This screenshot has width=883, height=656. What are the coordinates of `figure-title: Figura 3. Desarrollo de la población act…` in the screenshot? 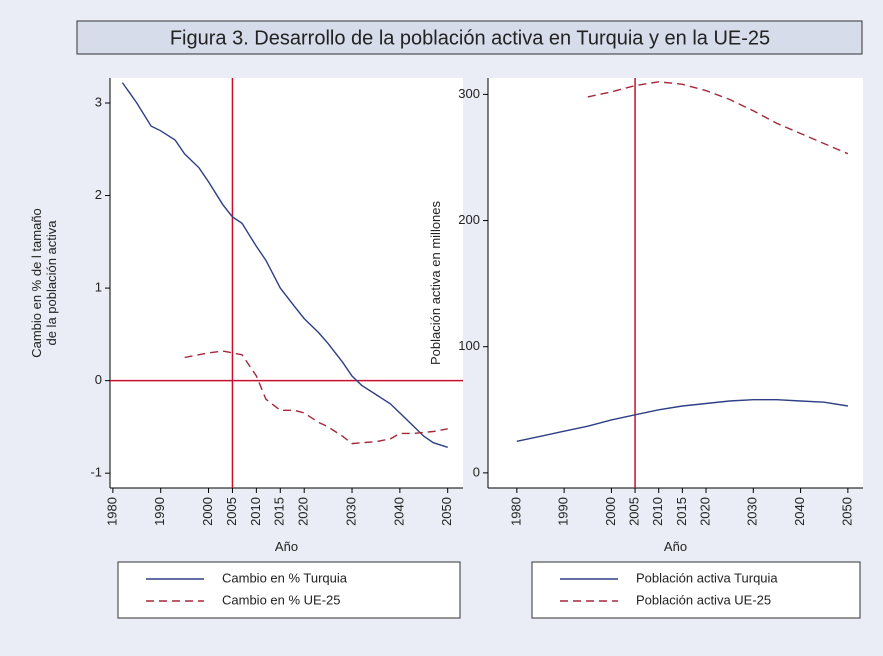 It's located at (470, 38).